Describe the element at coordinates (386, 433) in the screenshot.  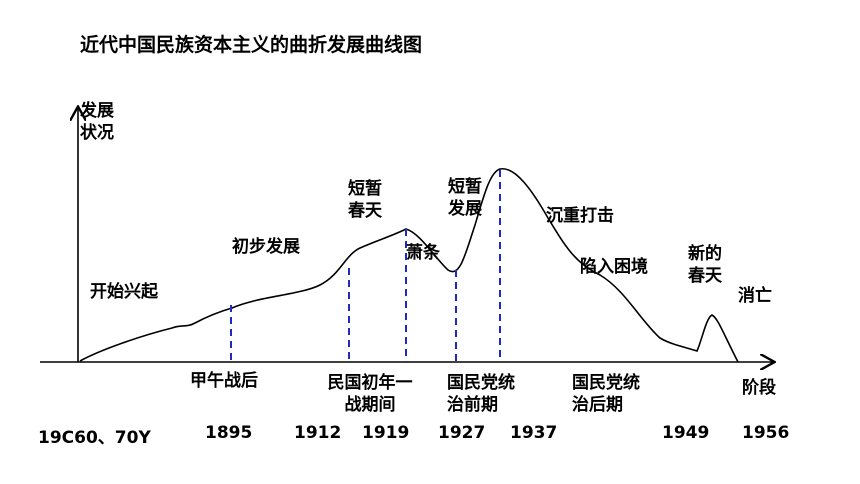
I see `year-label: 1919` at that location.